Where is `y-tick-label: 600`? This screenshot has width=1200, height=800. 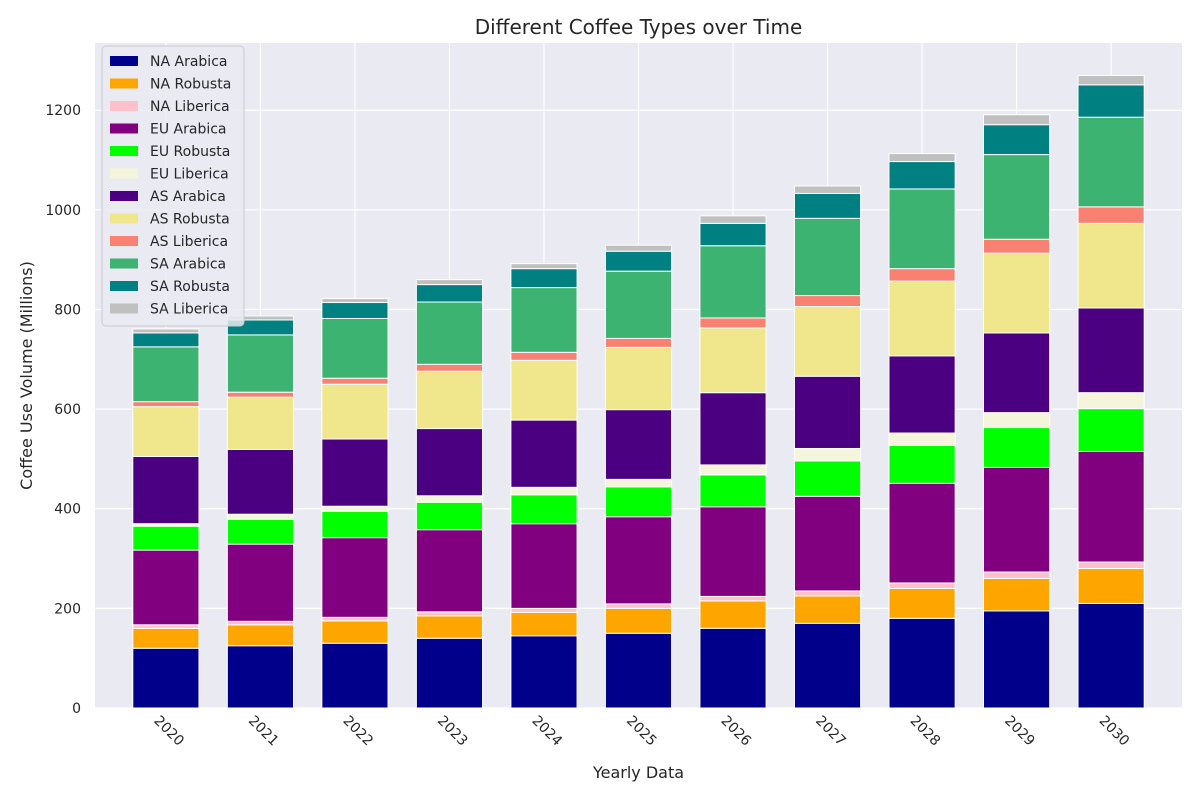 y-tick-label: 600 is located at coordinates (67, 410).